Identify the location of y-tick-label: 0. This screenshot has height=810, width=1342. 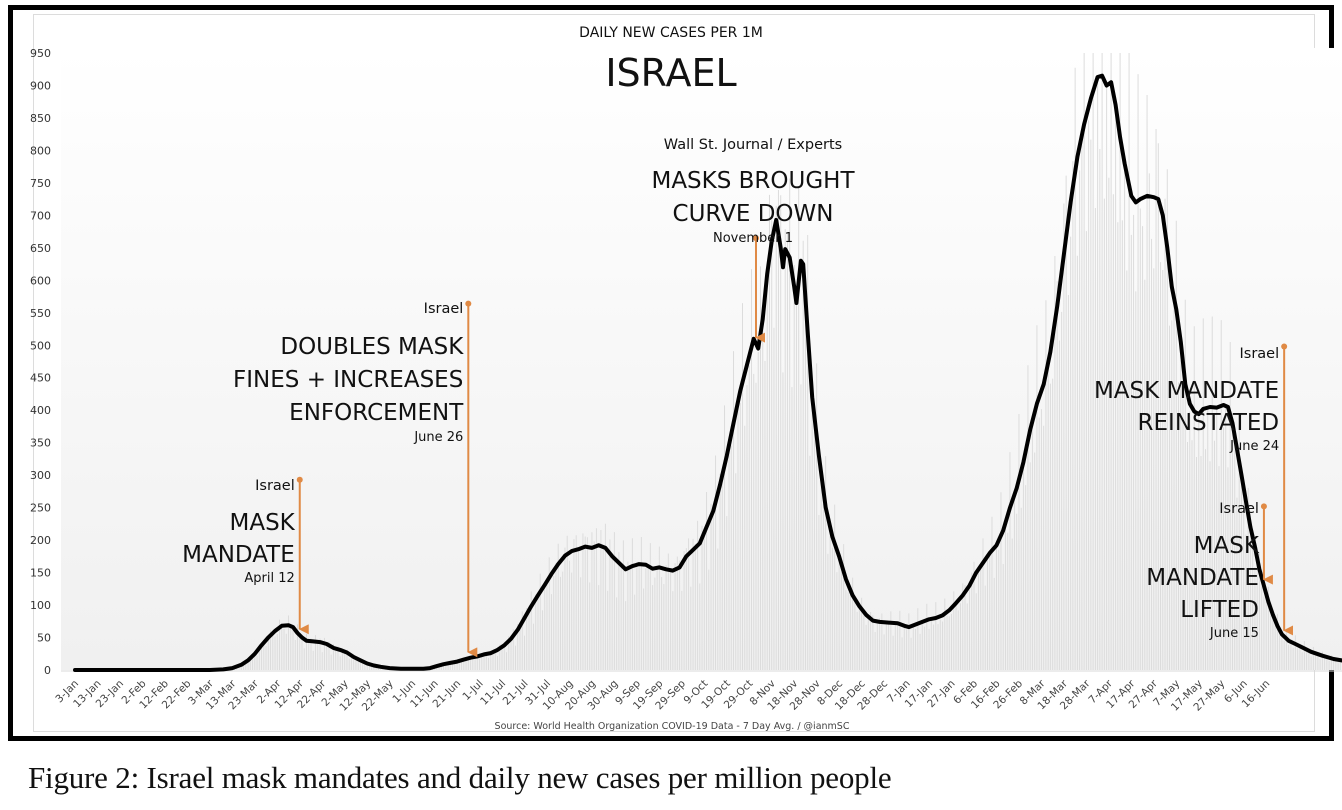
(47, 670).